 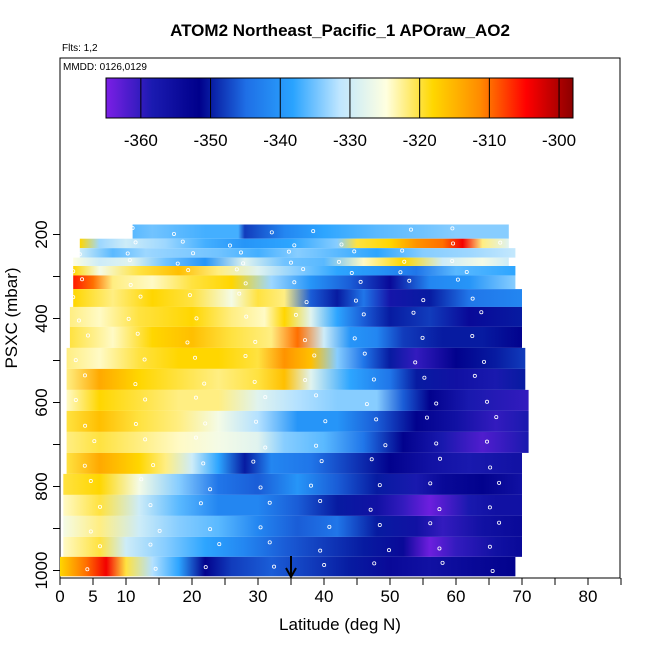 What do you see at coordinates (522, 596) in the screenshot?
I see `x-tick-label: 70` at bounding box center [522, 596].